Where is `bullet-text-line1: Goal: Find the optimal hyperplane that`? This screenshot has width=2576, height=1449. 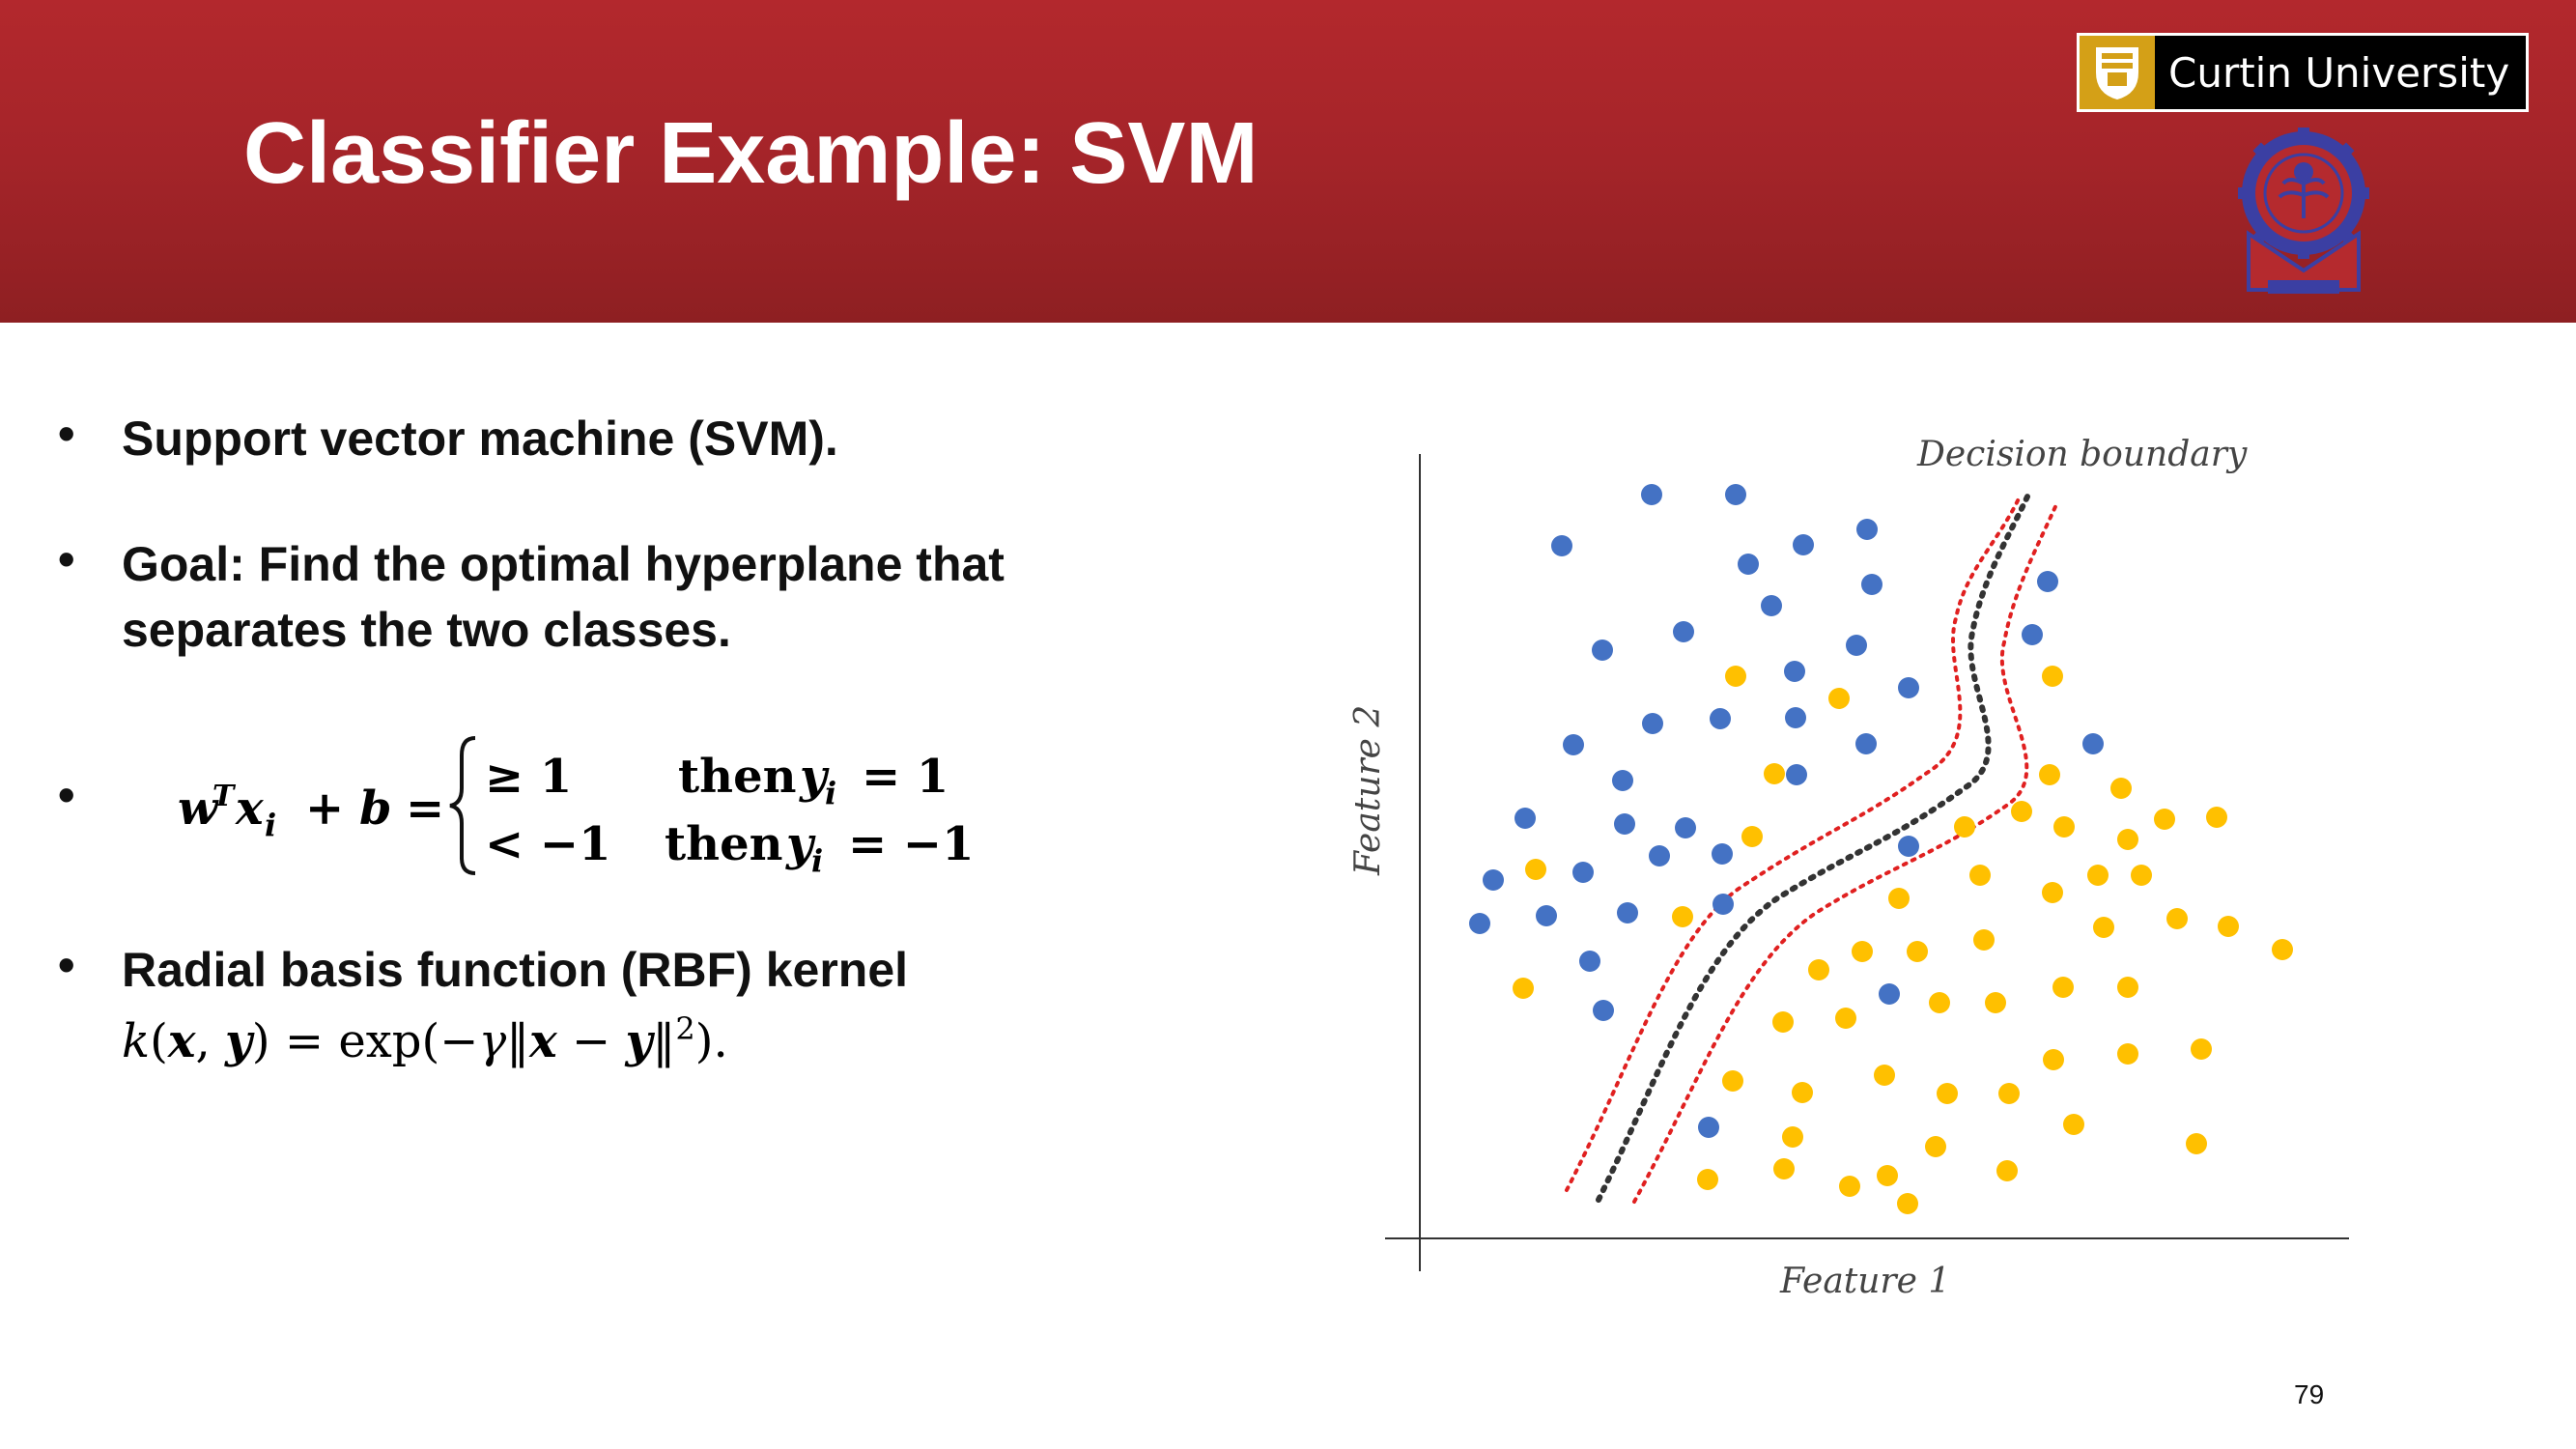
bullet-text-line1: Goal: Find the optimal hyperplane that is located at coordinates (563, 564).